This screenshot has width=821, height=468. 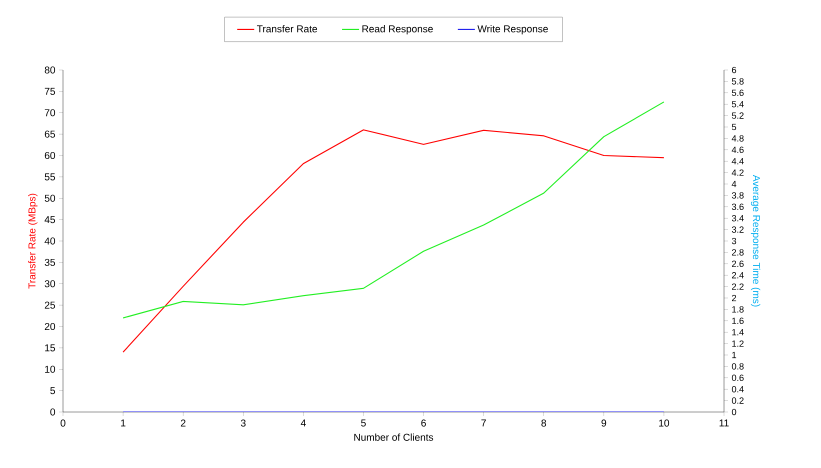 I want to click on y-tick-label: 65, so click(x=50, y=134).